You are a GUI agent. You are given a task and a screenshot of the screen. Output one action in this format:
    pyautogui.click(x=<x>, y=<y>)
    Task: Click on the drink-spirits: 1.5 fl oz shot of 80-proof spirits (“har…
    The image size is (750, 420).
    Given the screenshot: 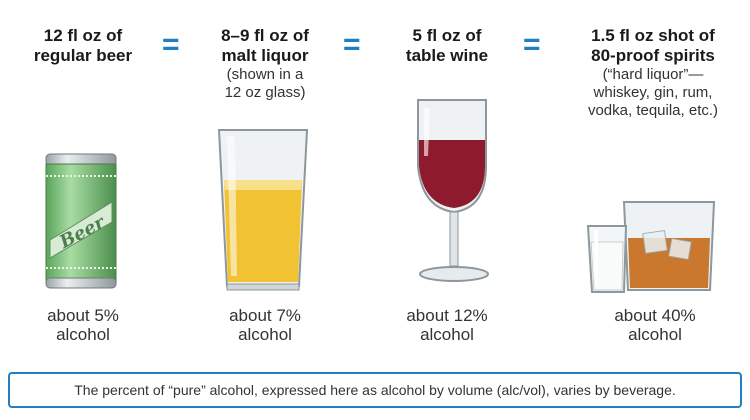 What is the action you would take?
    pyautogui.click(x=653, y=60)
    